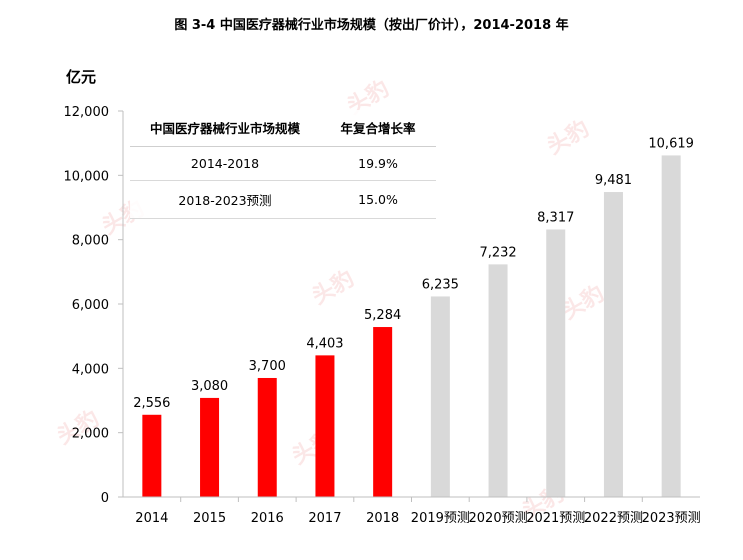  What do you see at coordinates (81, 77) in the screenshot?
I see `y-axis-unit-label: 亿元` at bounding box center [81, 77].